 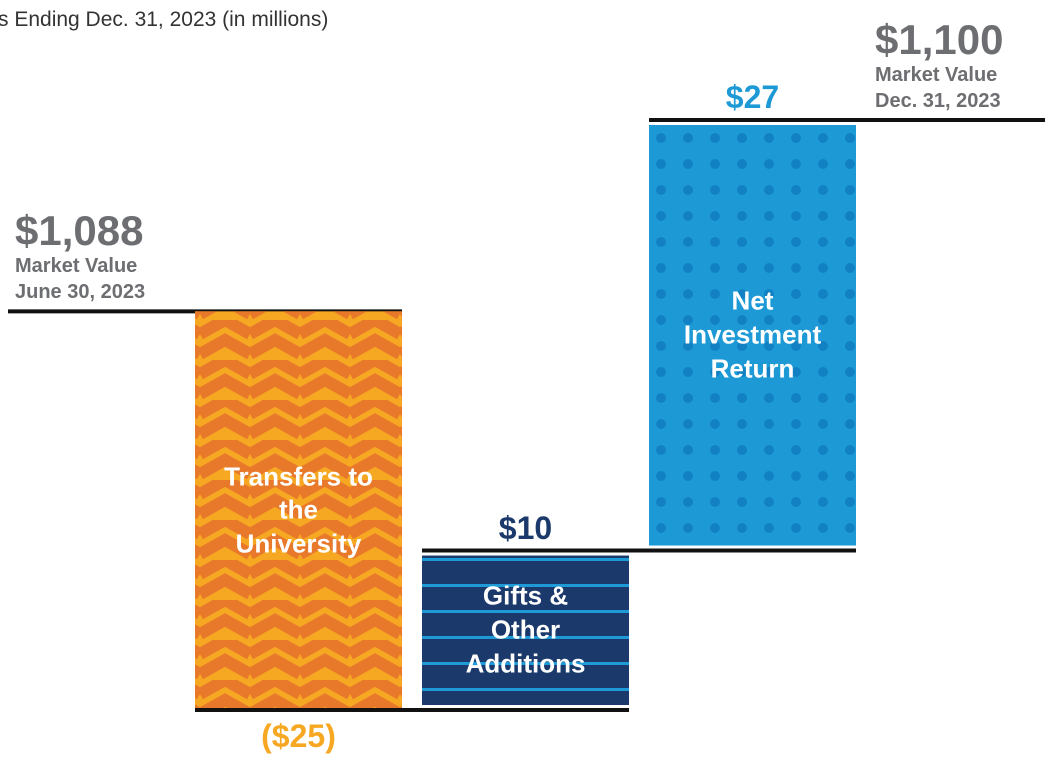 What do you see at coordinates (80, 279) in the screenshot?
I see `total-category: Market Value June 30, 2023` at bounding box center [80, 279].